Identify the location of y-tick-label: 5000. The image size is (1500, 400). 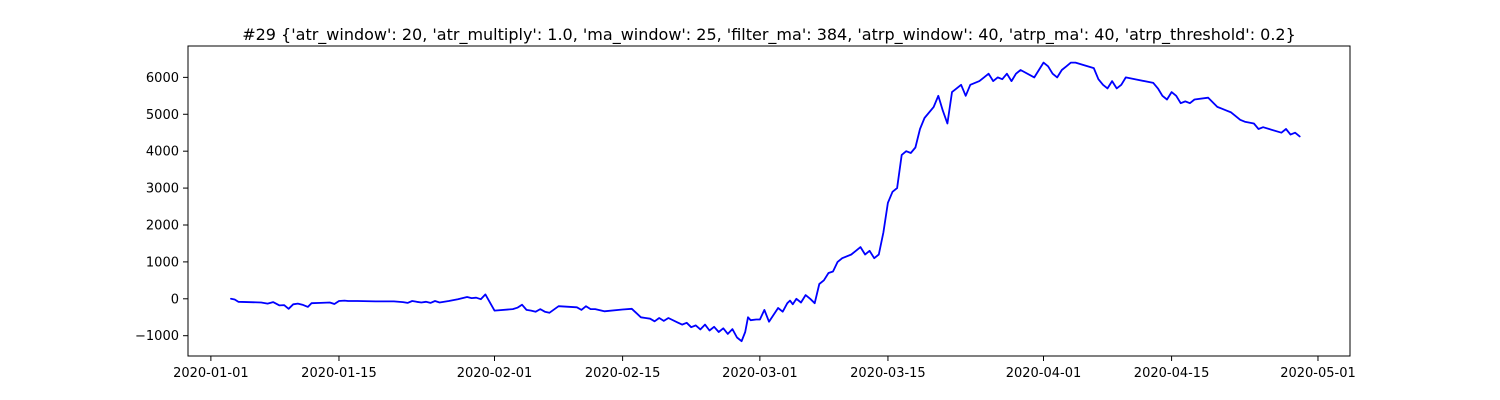
(162, 115).